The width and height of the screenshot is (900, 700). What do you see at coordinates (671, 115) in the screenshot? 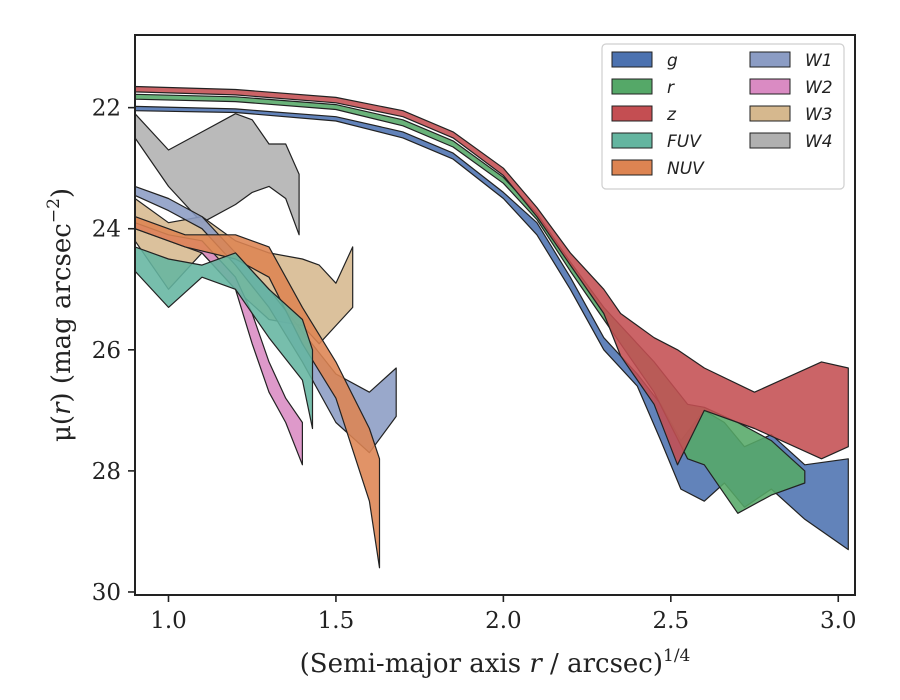
I see `legend-label-z: z` at bounding box center [671, 115].